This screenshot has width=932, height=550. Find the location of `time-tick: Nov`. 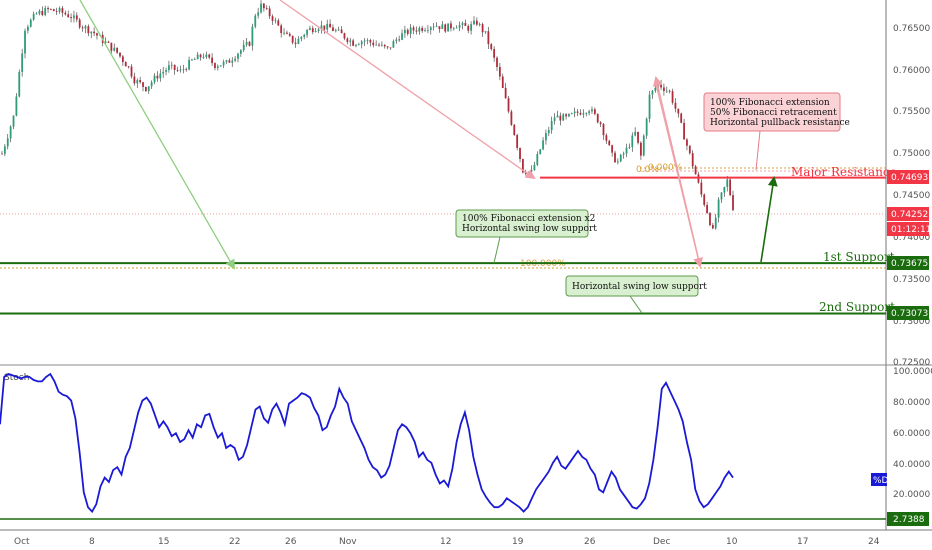

time-tick: Nov is located at coordinates (348, 542).